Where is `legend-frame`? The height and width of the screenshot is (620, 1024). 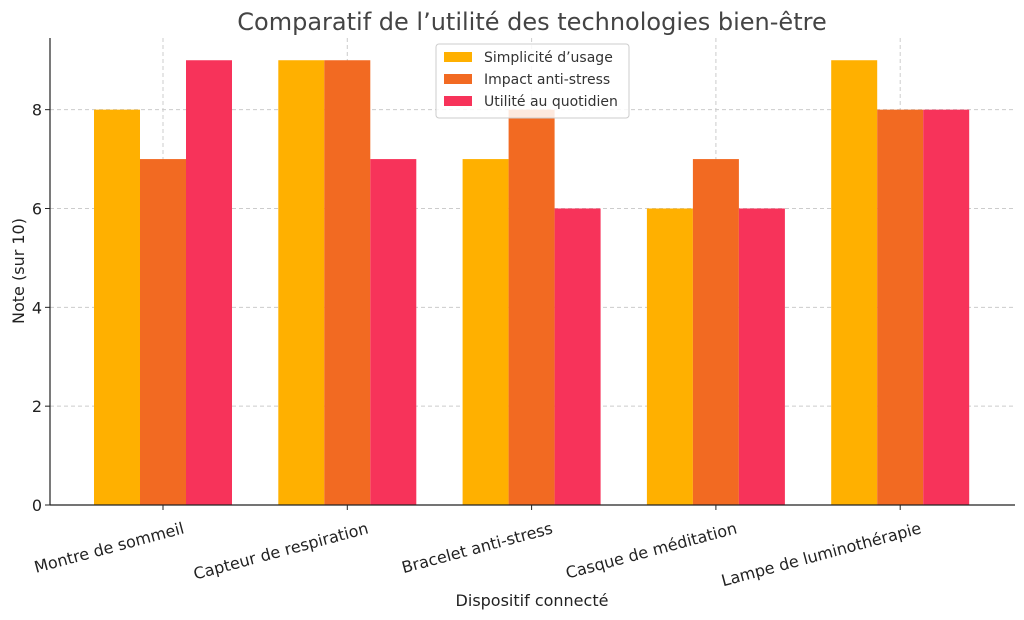
legend-frame is located at coordinates (532, 81).